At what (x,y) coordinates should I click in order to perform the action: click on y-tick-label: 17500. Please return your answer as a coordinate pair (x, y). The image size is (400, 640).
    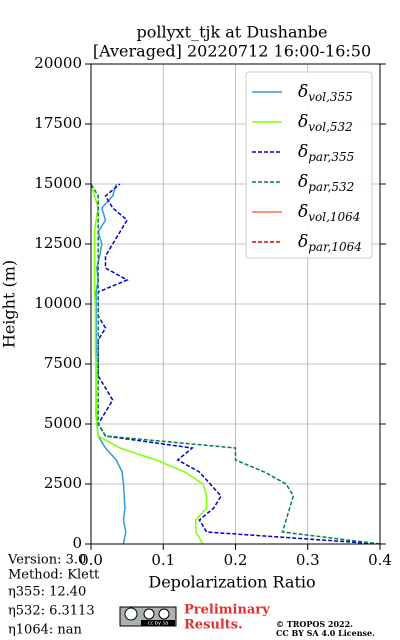
    Looking at the image, I should click on (58, 123).